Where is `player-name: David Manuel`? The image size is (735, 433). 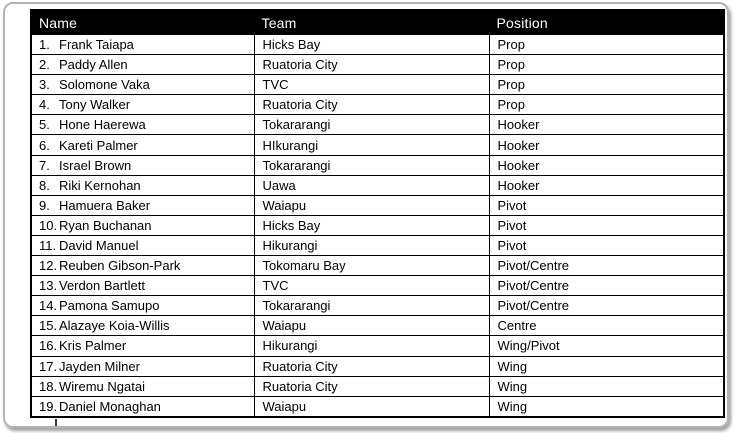
player-name: David Manuel is located at coordinates (99, 245).